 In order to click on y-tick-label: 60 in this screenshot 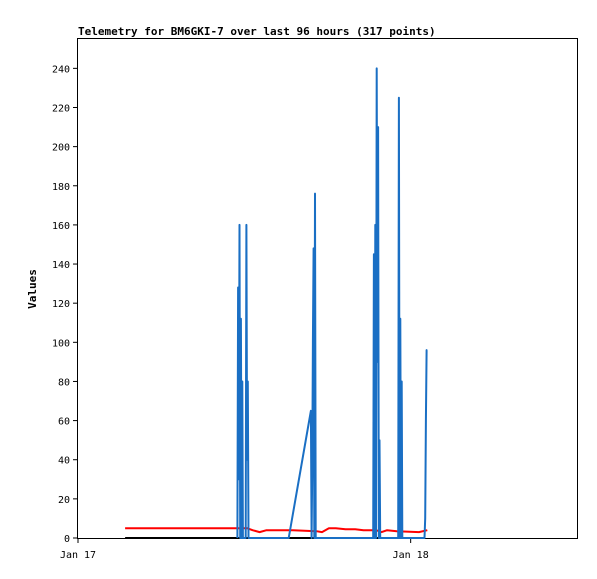, I will do `click(64, 422)`.